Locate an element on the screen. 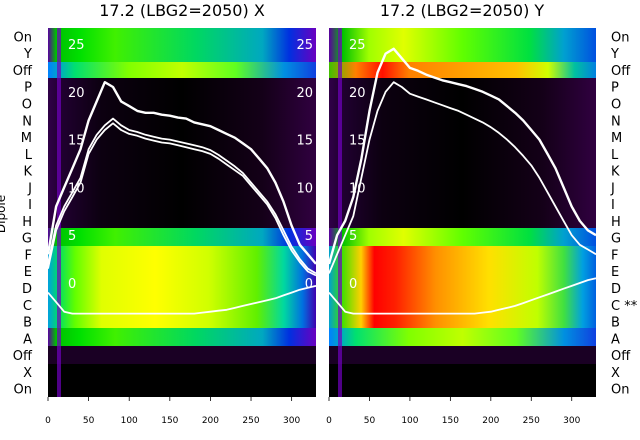 Image resolution: width=640 pixels, height=440 pixels. panel-title: 17.2 (LBG2=2050) X is located at coordinates (182, 10).